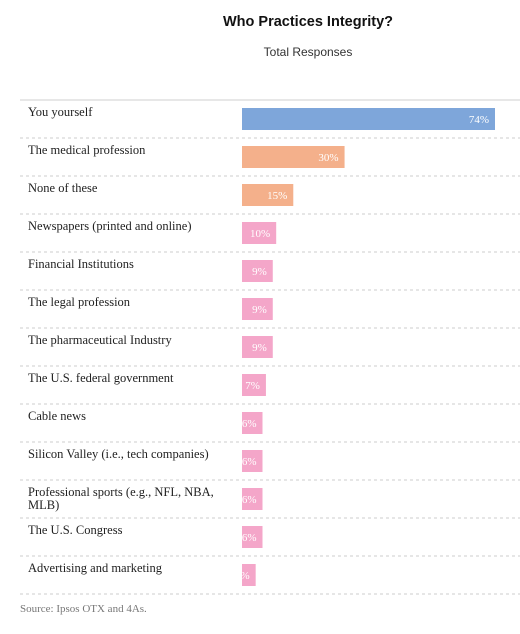  Describe the element at coordinates (60, 112) in the screenshot. I see `category-label: You yourself` at that location.